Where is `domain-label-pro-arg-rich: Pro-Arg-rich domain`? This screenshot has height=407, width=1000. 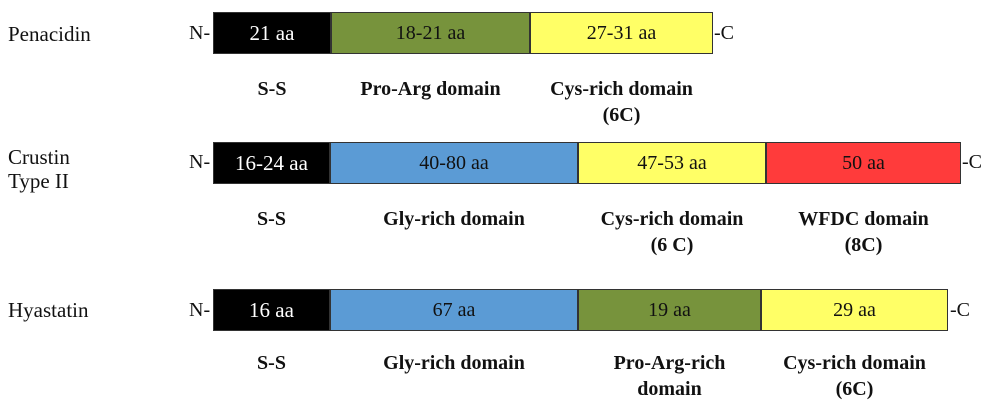 domain-label-pro-arg-rich: Pro-Arg-rich domain is located at coordinates (669, 376).